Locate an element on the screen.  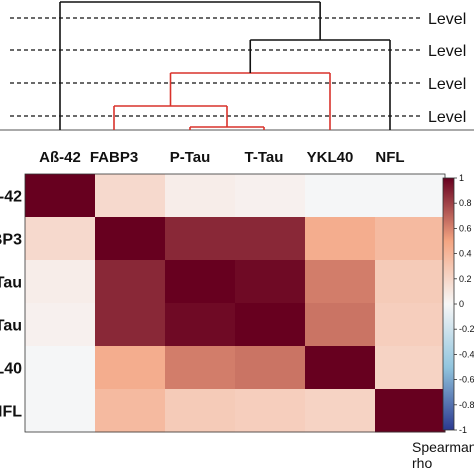
colorbar-label: Spearman is located at coordinates (443, 447).